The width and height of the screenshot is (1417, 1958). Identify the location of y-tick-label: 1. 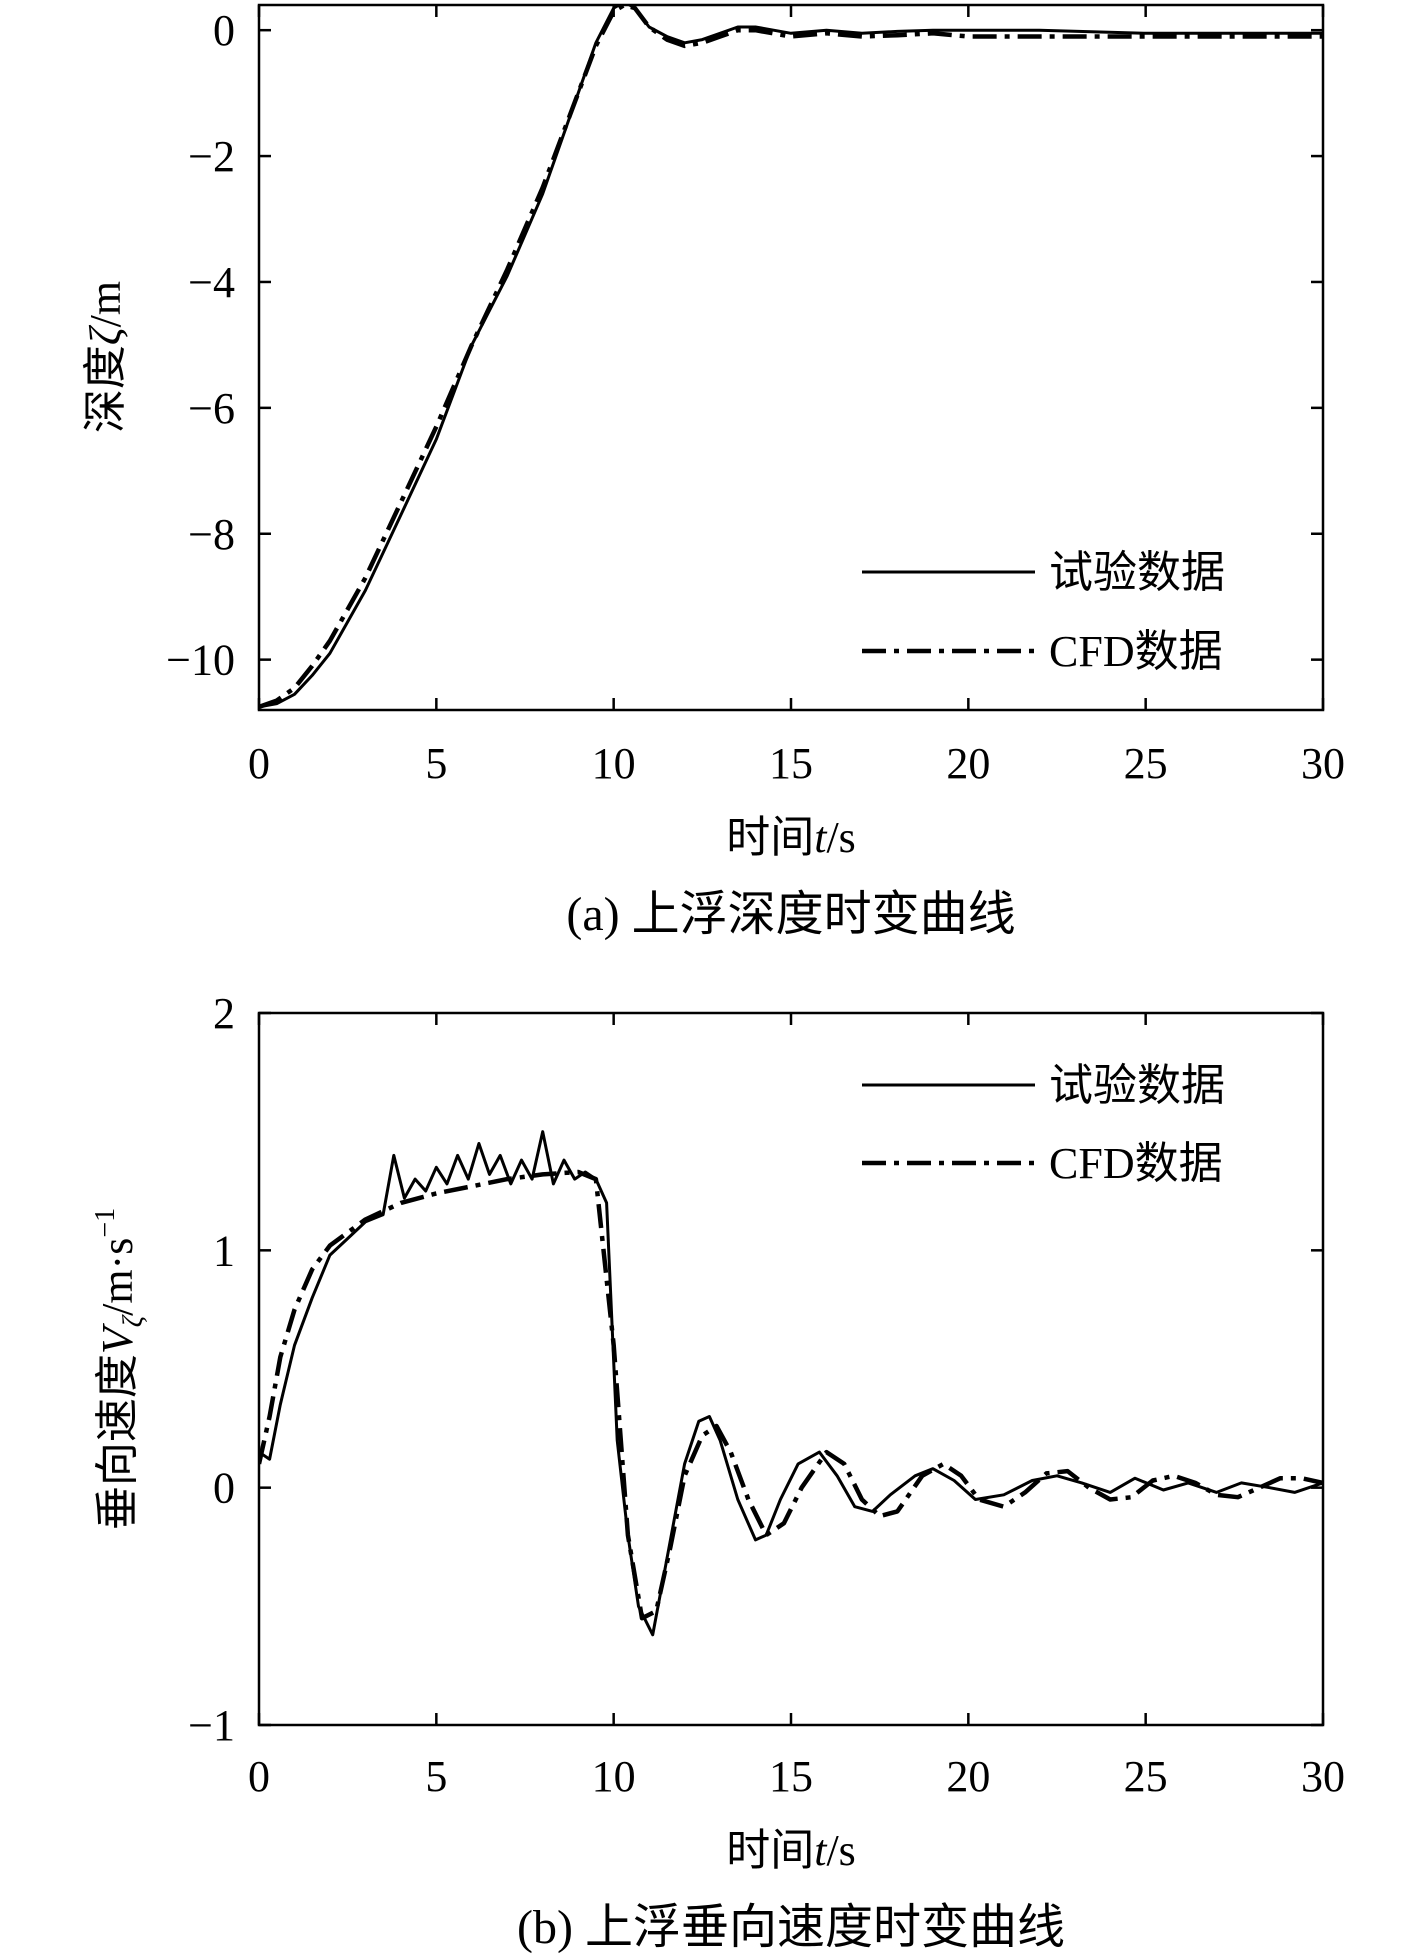
(224, 1250).